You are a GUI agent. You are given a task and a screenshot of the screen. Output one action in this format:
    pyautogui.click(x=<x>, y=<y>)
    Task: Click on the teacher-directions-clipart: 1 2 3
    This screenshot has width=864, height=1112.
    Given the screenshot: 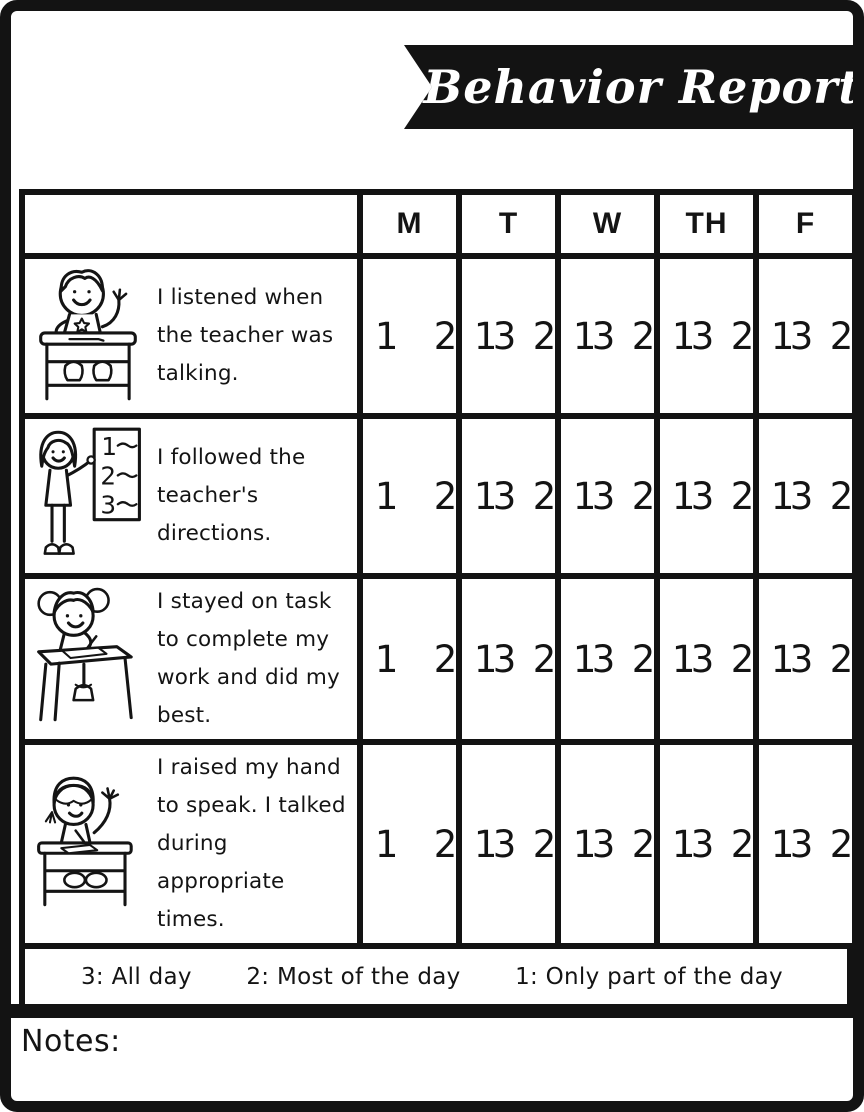 What is the action you would take?
    pyautogui.click(x=88, y=496)
    